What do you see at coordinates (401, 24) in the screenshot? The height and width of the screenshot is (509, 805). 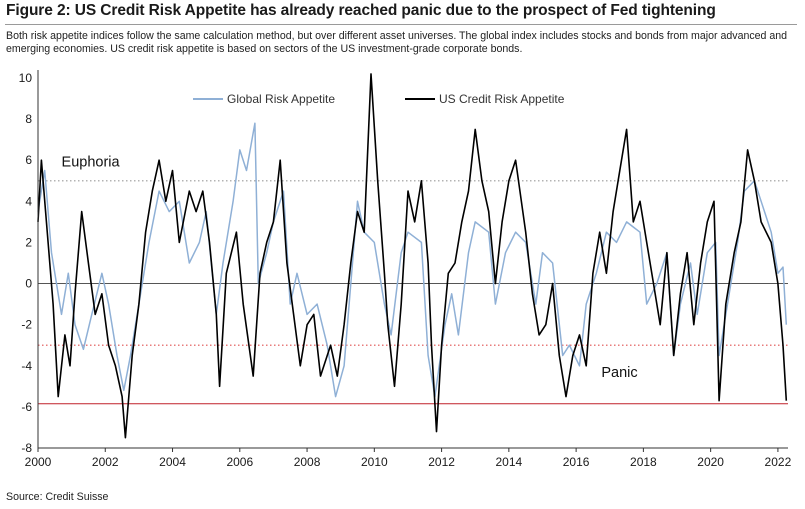 I see `title-divider` at bounding box center [401, 24].